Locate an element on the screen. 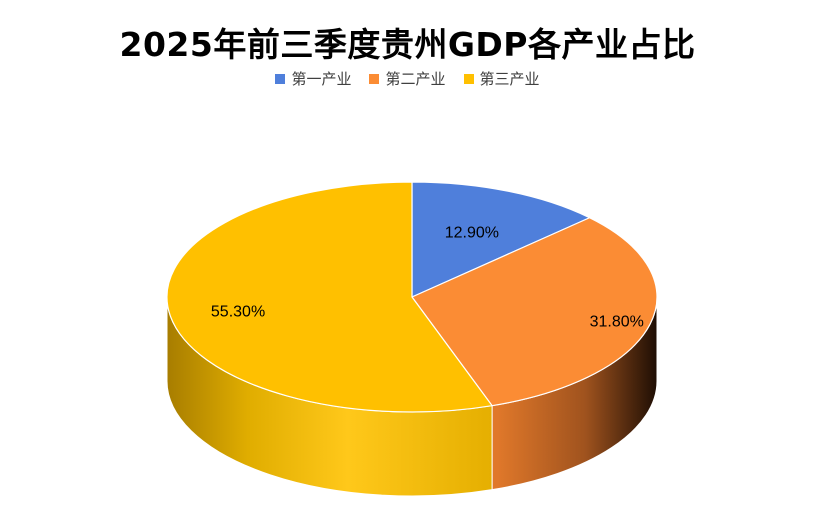 The width and height of the screenshot is (815, 510). slice-primary-data-label: 12.90% is located at coordinates (472, 232).